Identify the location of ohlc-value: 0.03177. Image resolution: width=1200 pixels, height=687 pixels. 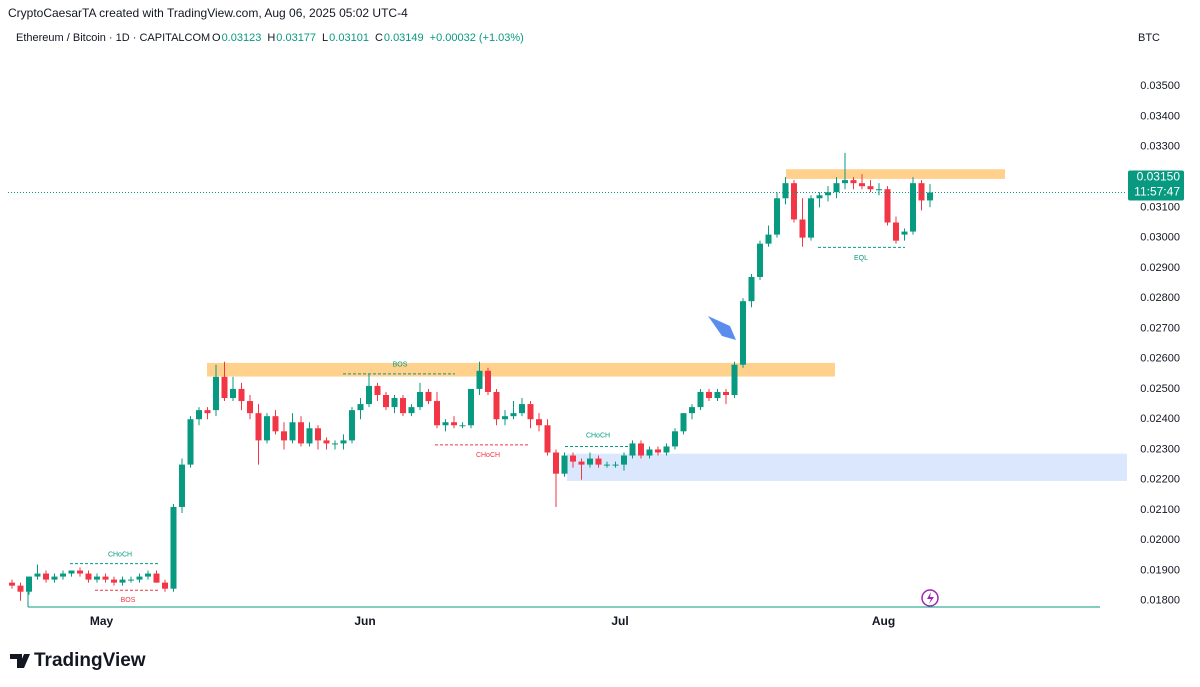
(296, 38).